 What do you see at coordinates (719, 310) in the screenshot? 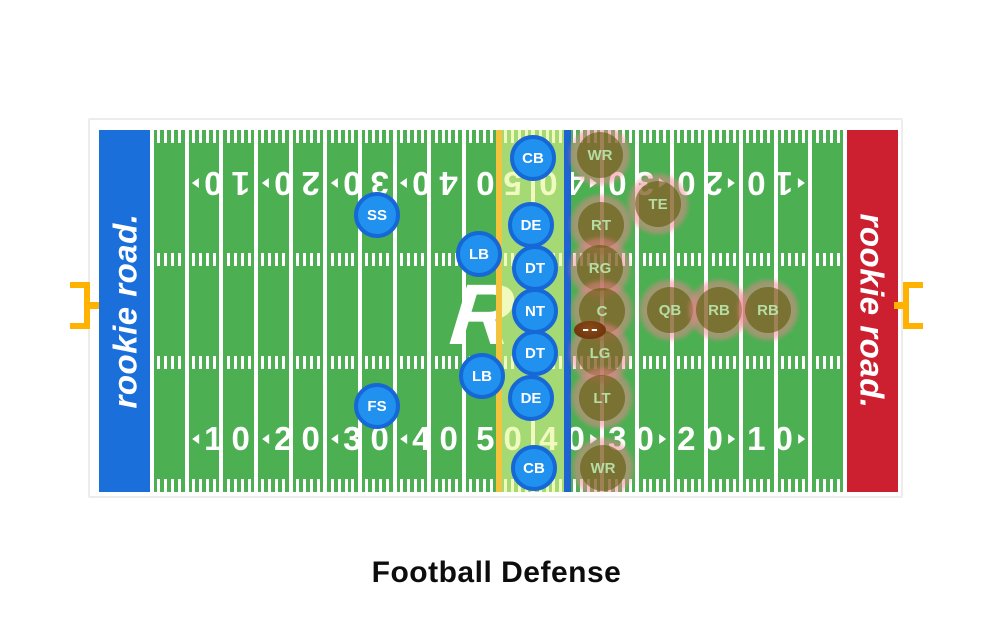
I see `player-off-rb: RB` at bounding box center [719, 310].